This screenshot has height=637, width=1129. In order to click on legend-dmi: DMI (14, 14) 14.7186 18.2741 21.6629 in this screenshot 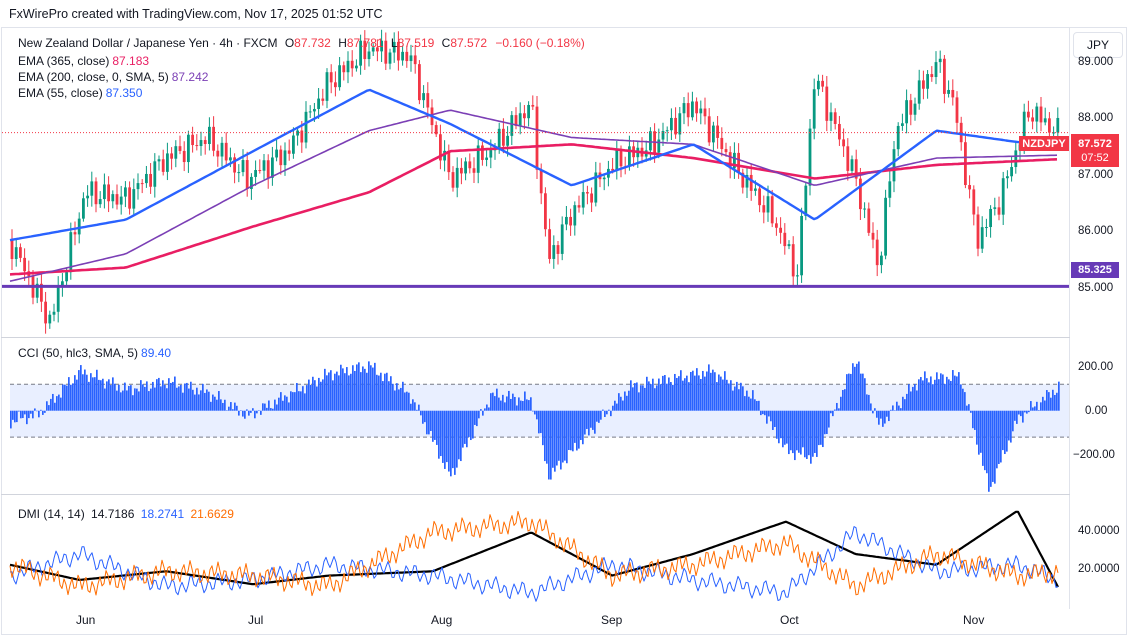, I will do `click(126, 514)`.